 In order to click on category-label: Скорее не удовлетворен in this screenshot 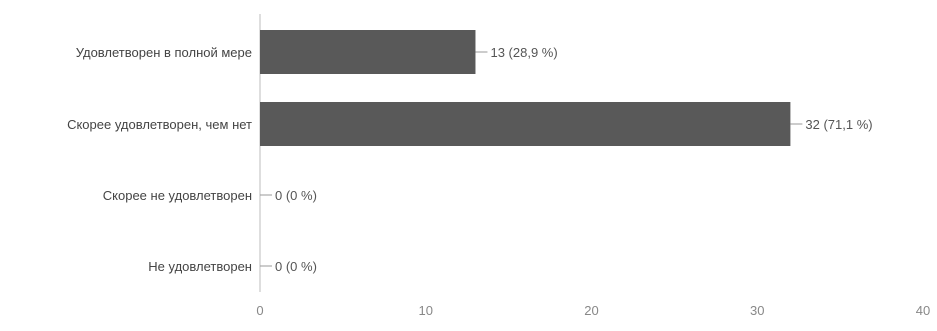, I will do `click(177, 195)`.